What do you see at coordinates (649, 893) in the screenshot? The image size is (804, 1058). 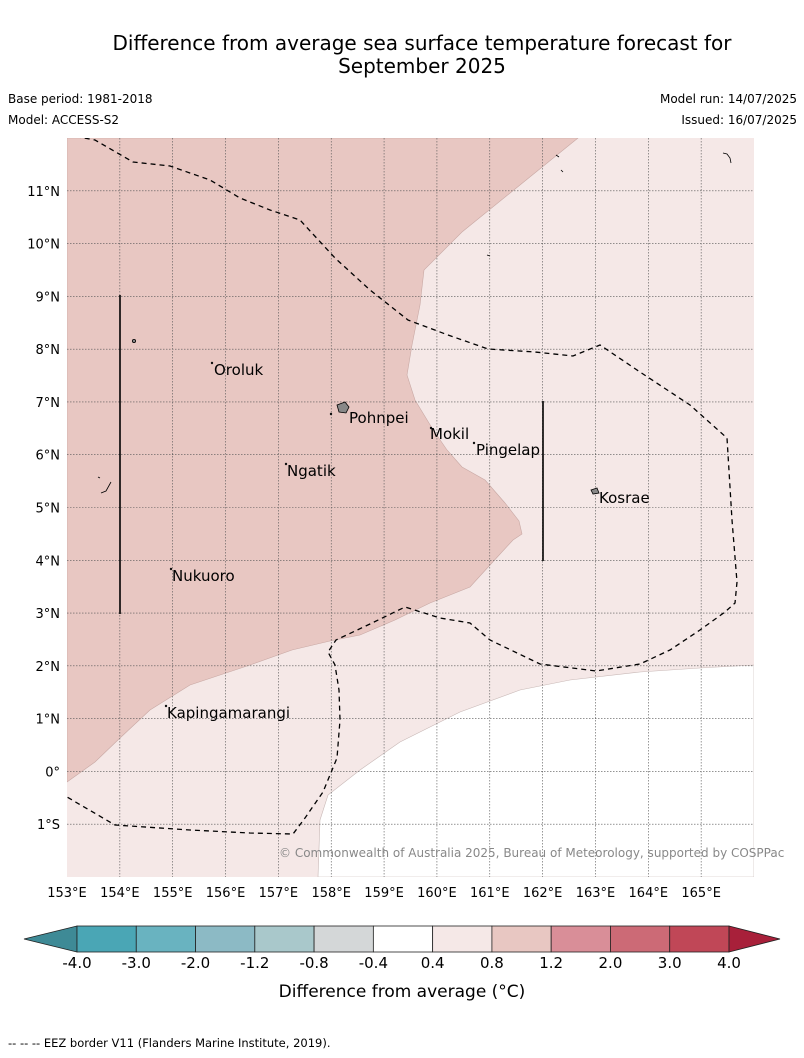 I see `longitude-label: 164°E` at bounding box center [649, 893].